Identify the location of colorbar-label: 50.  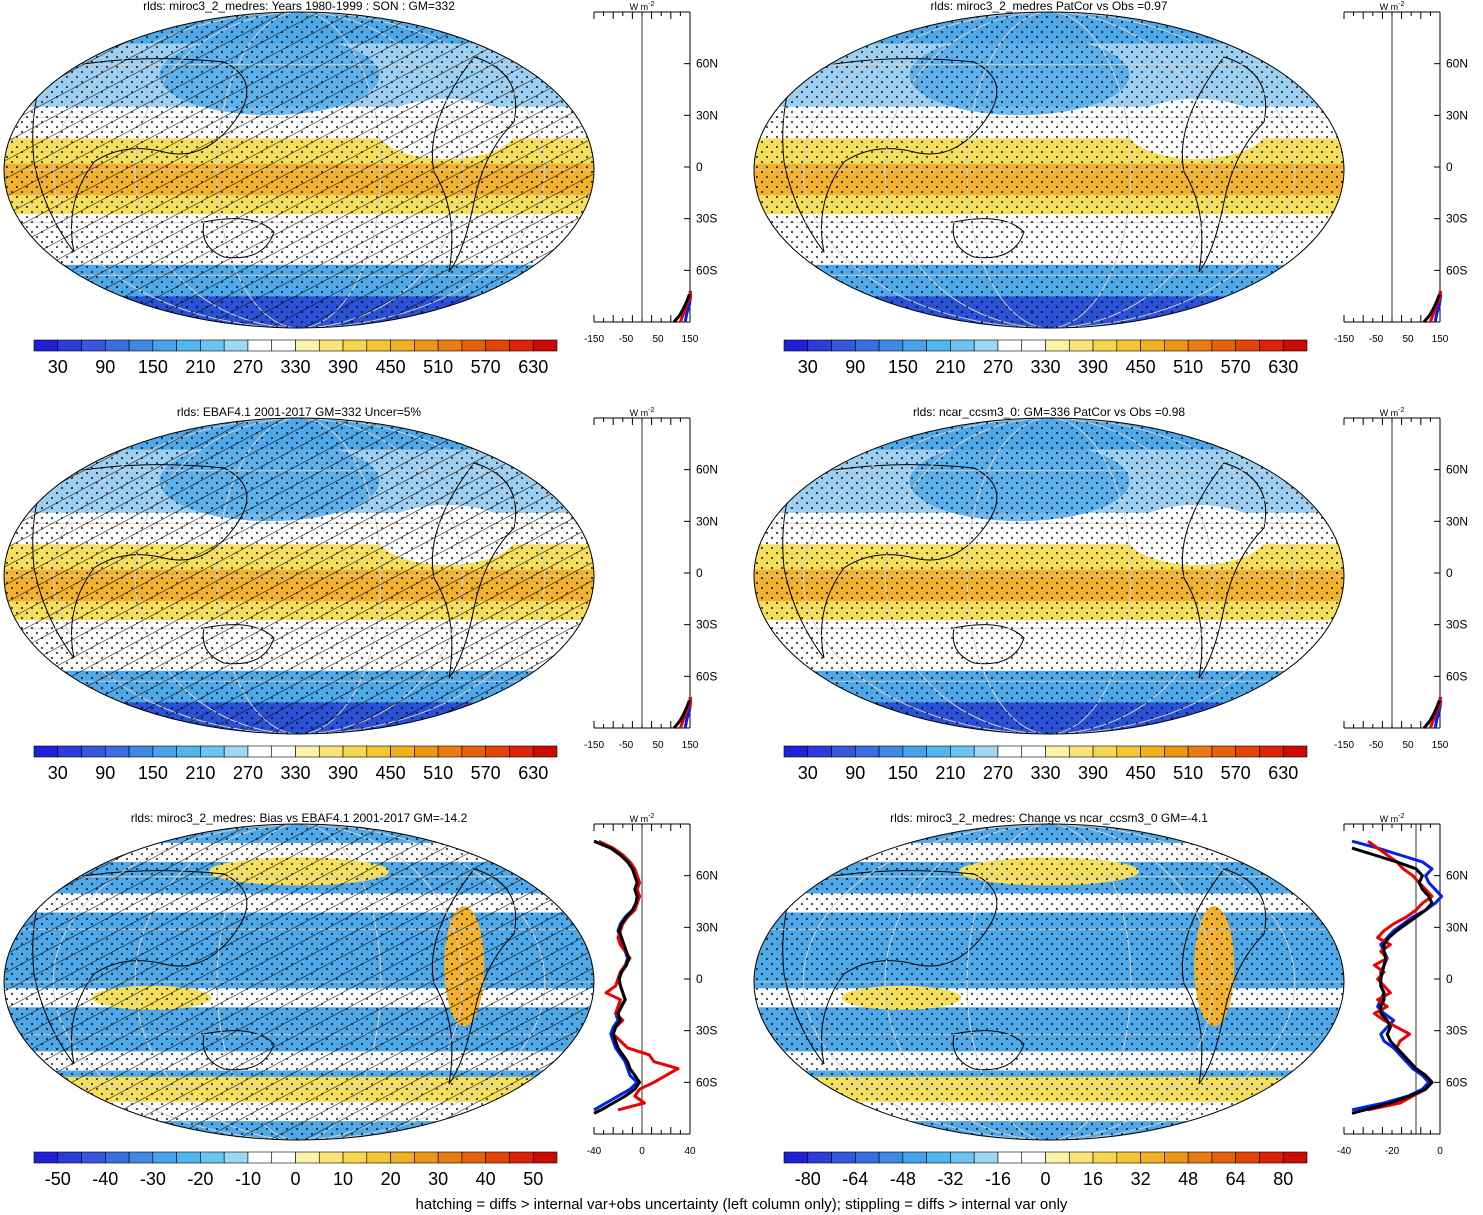
(533, 1179).